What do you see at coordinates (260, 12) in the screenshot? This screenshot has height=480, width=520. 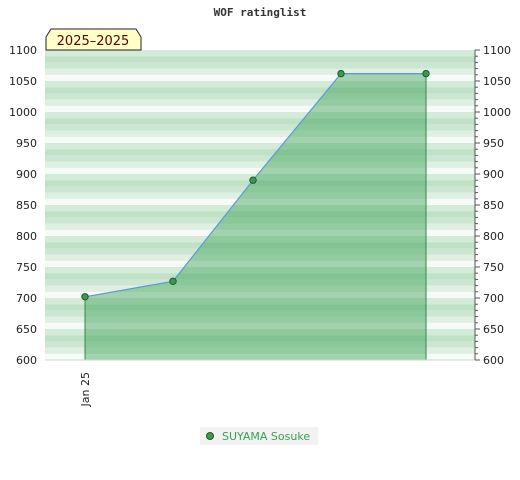 I see `chart-title: WOF ratinglist` at bounding box center [260, 12].